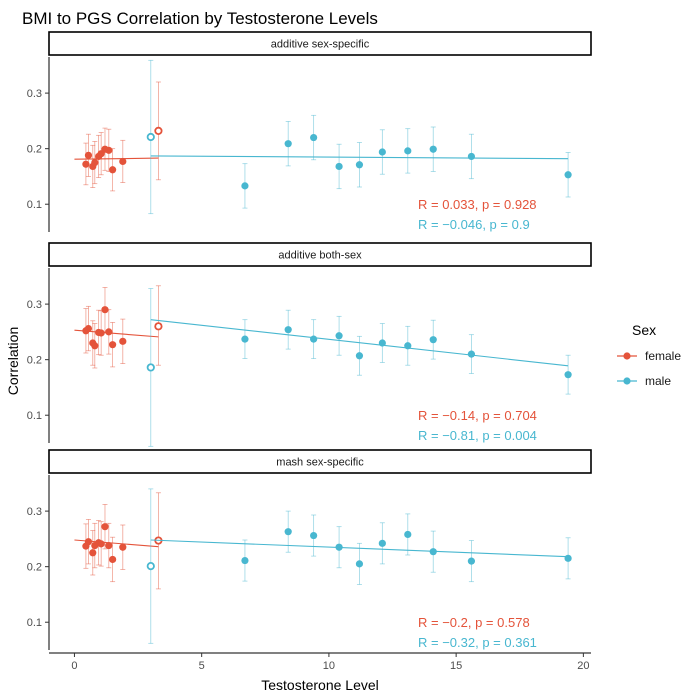 The width and height of the screenshot is (700, 700). I want to click on male-stat-label: R = −0.81, p = 0.004, so click(477, 435).